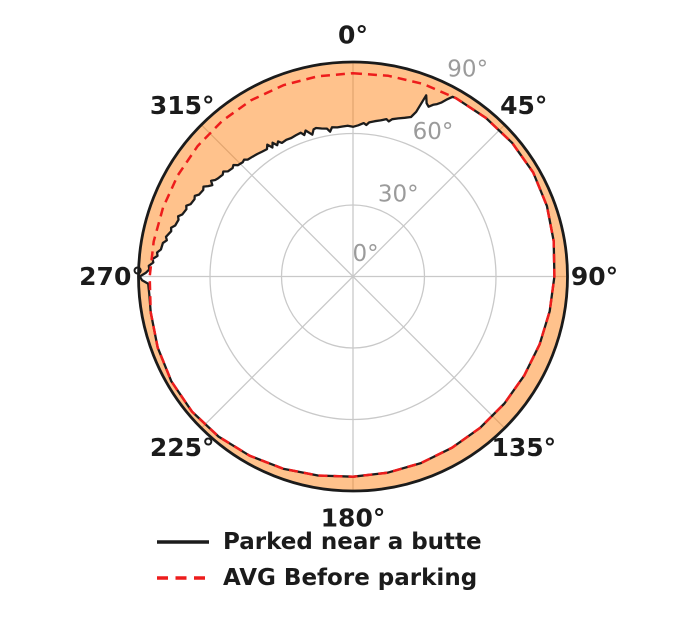 The image size is (700, 630). What do you see at coordinates (319, 560) in the screenshot?
I see `legend: Parked near a butte AVG Before parking` at bounding box center [319, 560].